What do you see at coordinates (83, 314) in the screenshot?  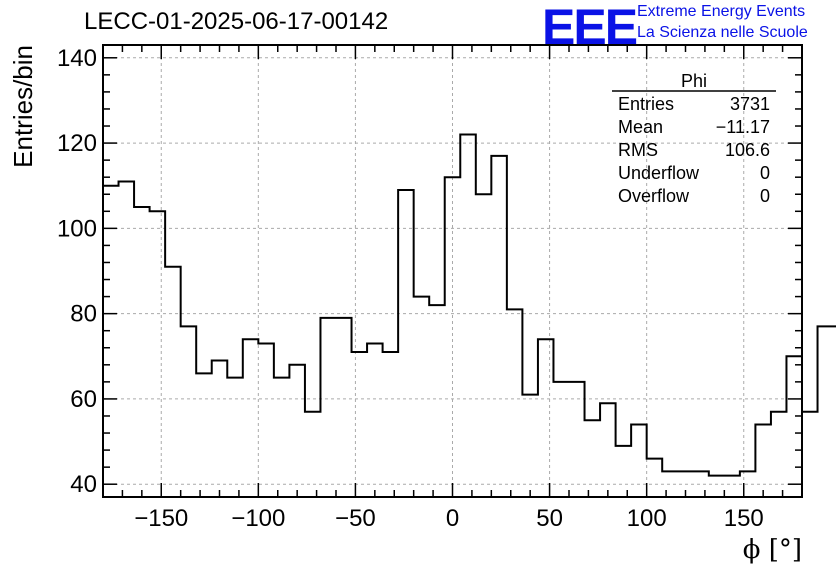 I see `y-tick-label: 80` at bounding box center [83, 314].